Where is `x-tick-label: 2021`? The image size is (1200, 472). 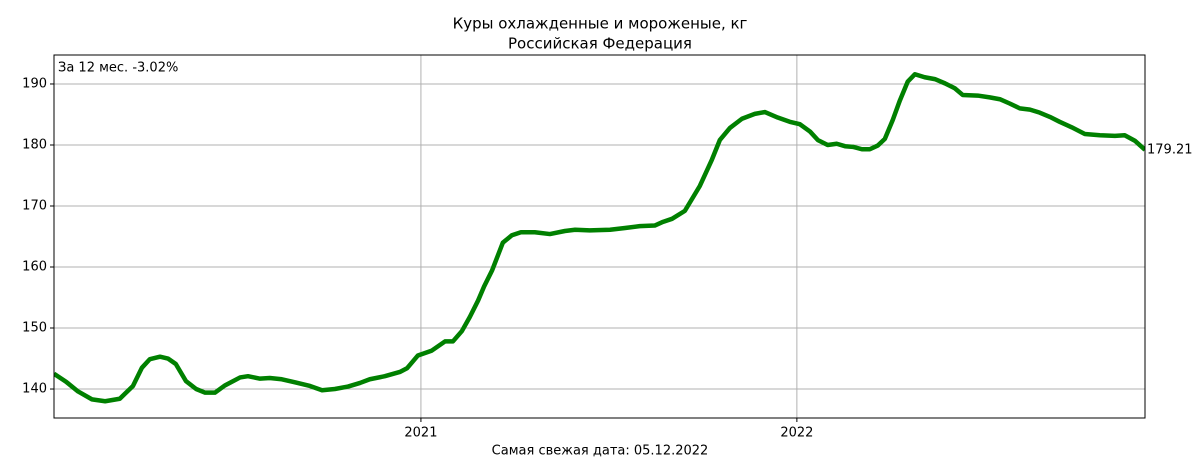
x-tick-label: 2021 is located at coordinates (420, 433).